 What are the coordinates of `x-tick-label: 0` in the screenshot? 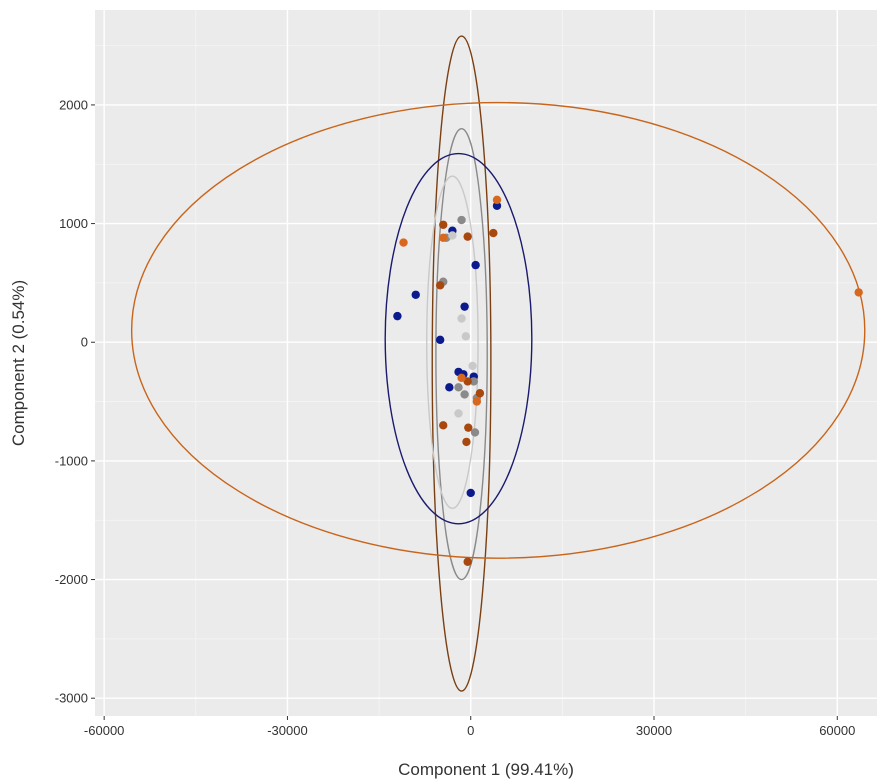 It's located at (470, 730).